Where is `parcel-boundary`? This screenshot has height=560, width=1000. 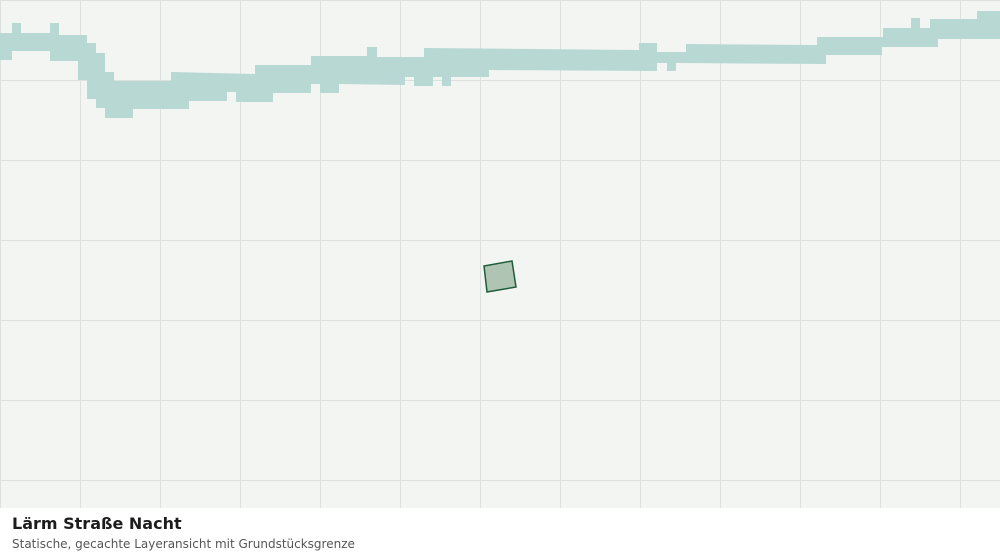
parcel-boundary is located at coordinates (500, 276).